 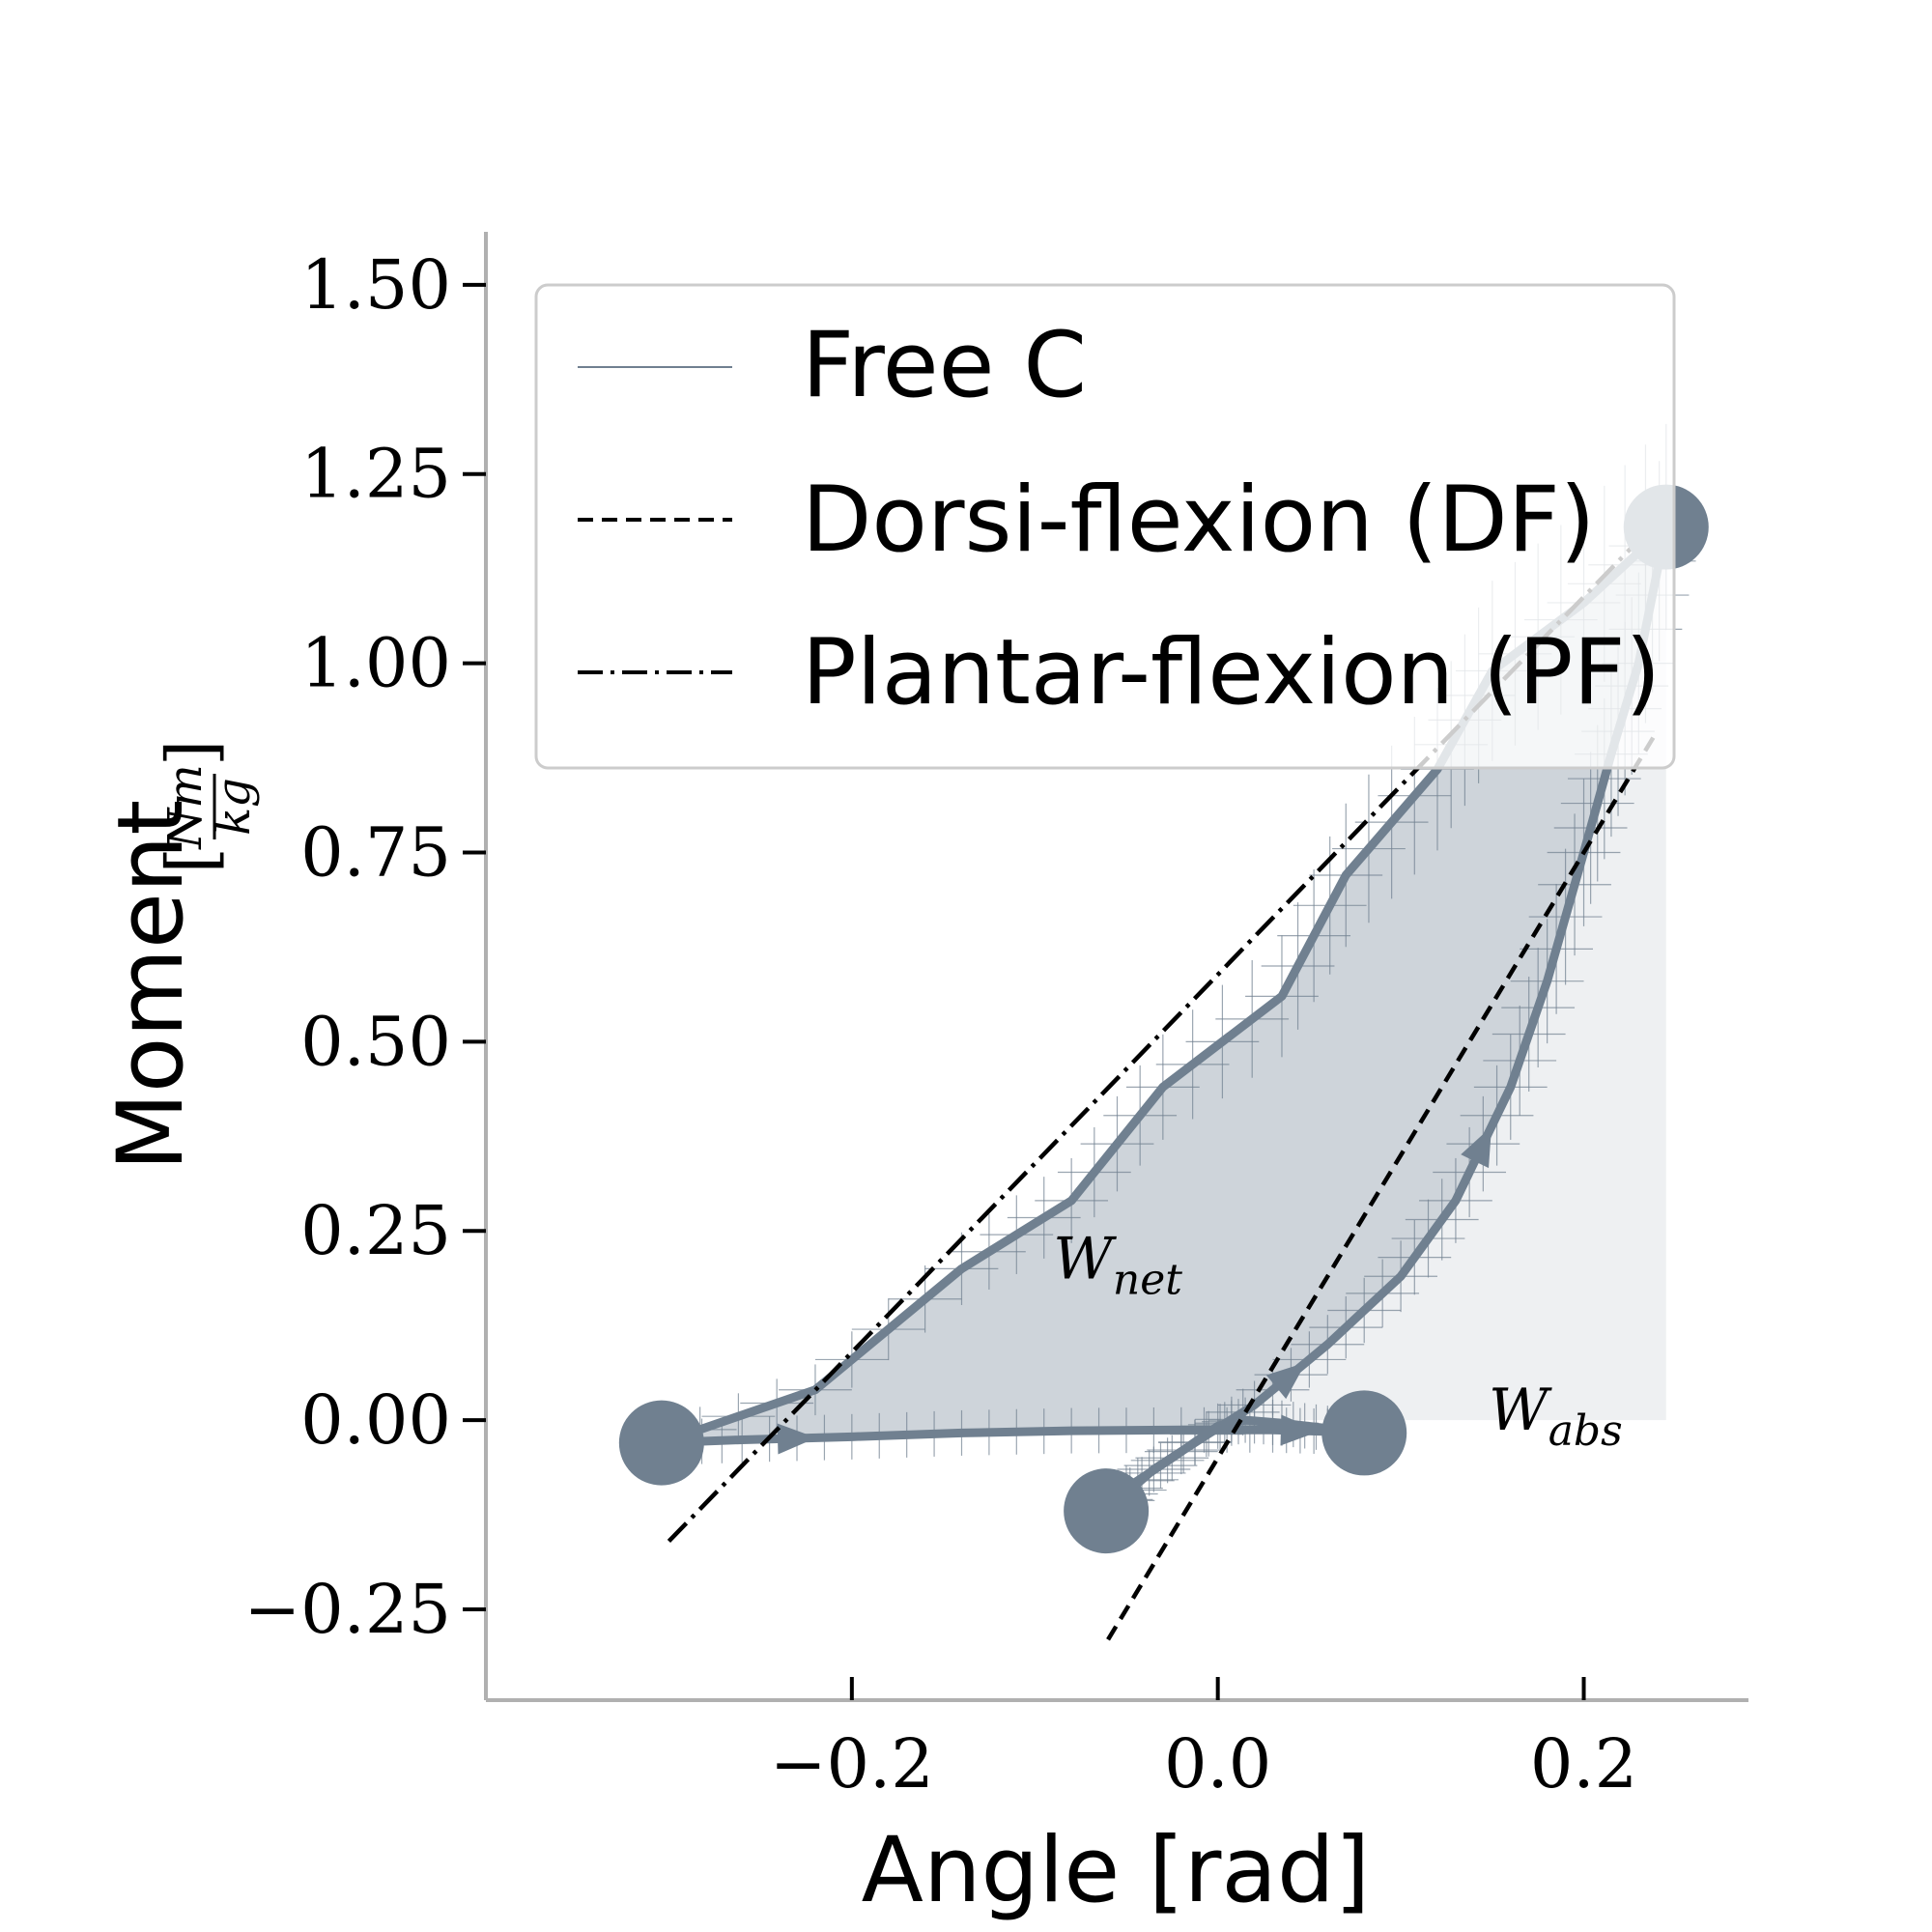 I want to click on y-unit-bracket-left: [, so click(x=191, y=860).